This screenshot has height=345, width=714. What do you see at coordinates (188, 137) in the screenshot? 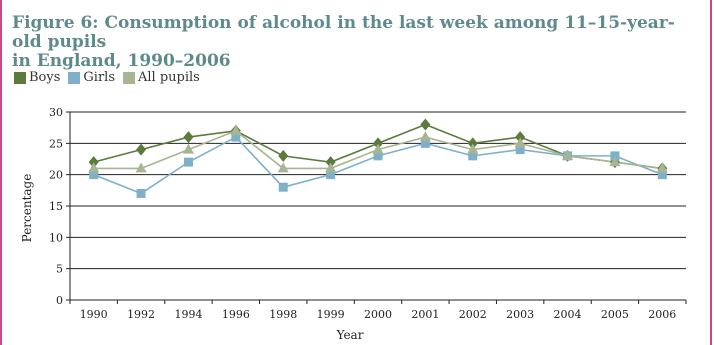
I see `data-point-boys-1994` at bounding box center [188, 137].